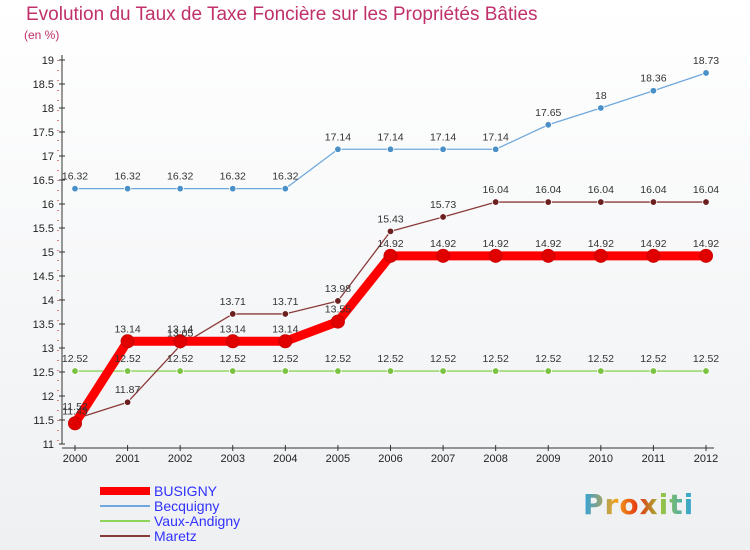 Image resolution: width=750 pixels, height=550 pixels. I want to click on y-tick-label: 13, so click(48, 349).